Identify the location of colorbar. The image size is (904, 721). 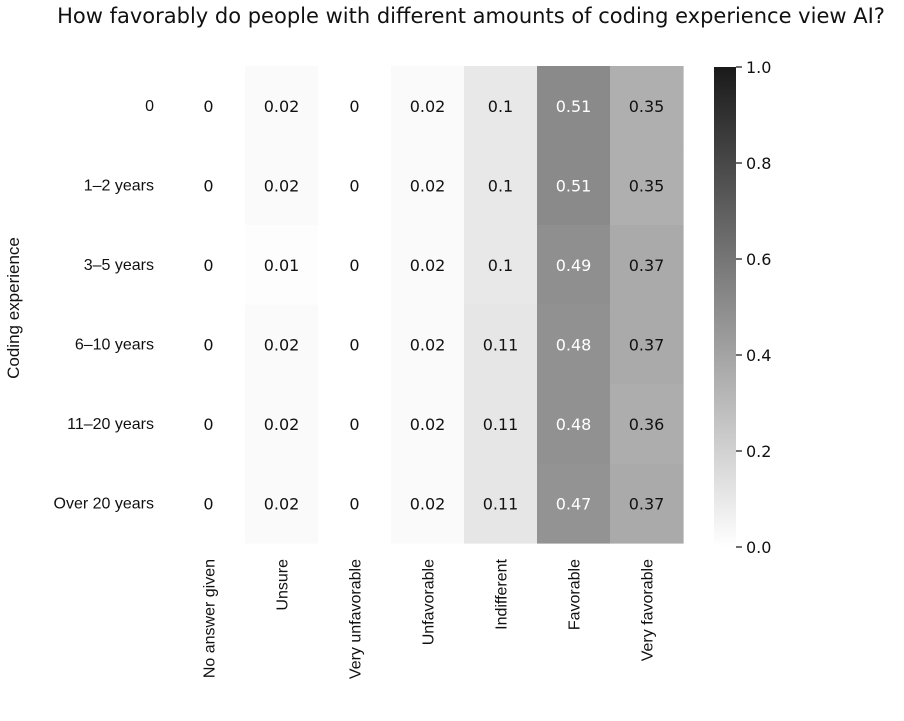
(725, 307).